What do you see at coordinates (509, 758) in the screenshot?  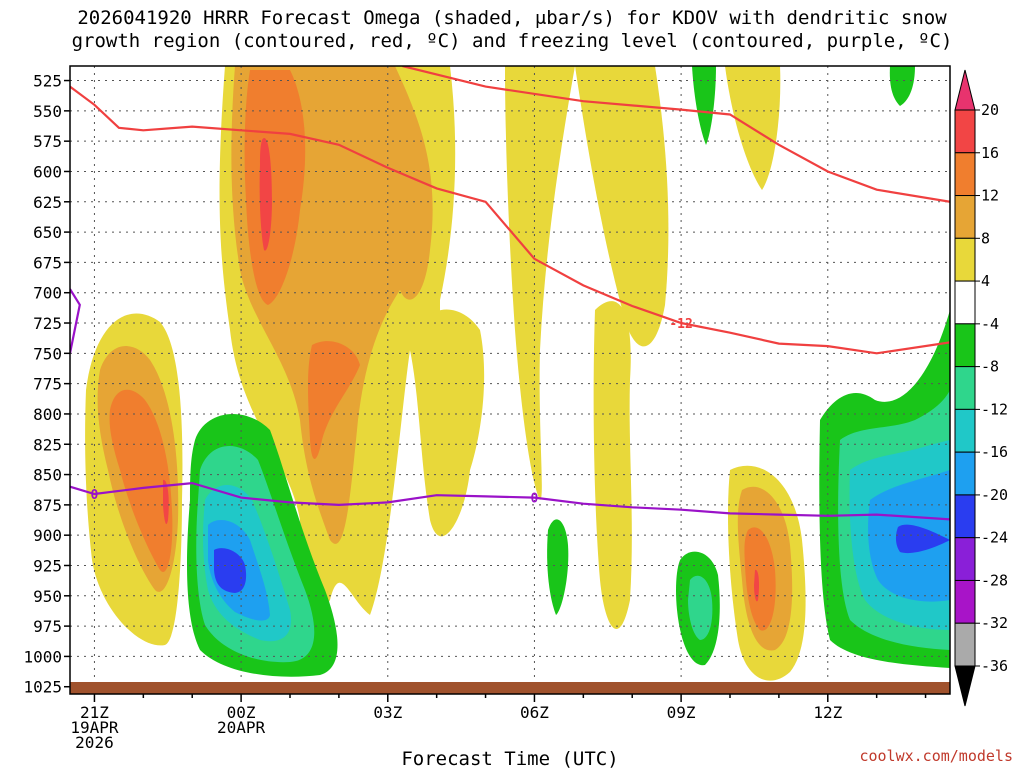 I see `x-axis-title: Forecast Time (UTC)` at bounding box center [509, 758].